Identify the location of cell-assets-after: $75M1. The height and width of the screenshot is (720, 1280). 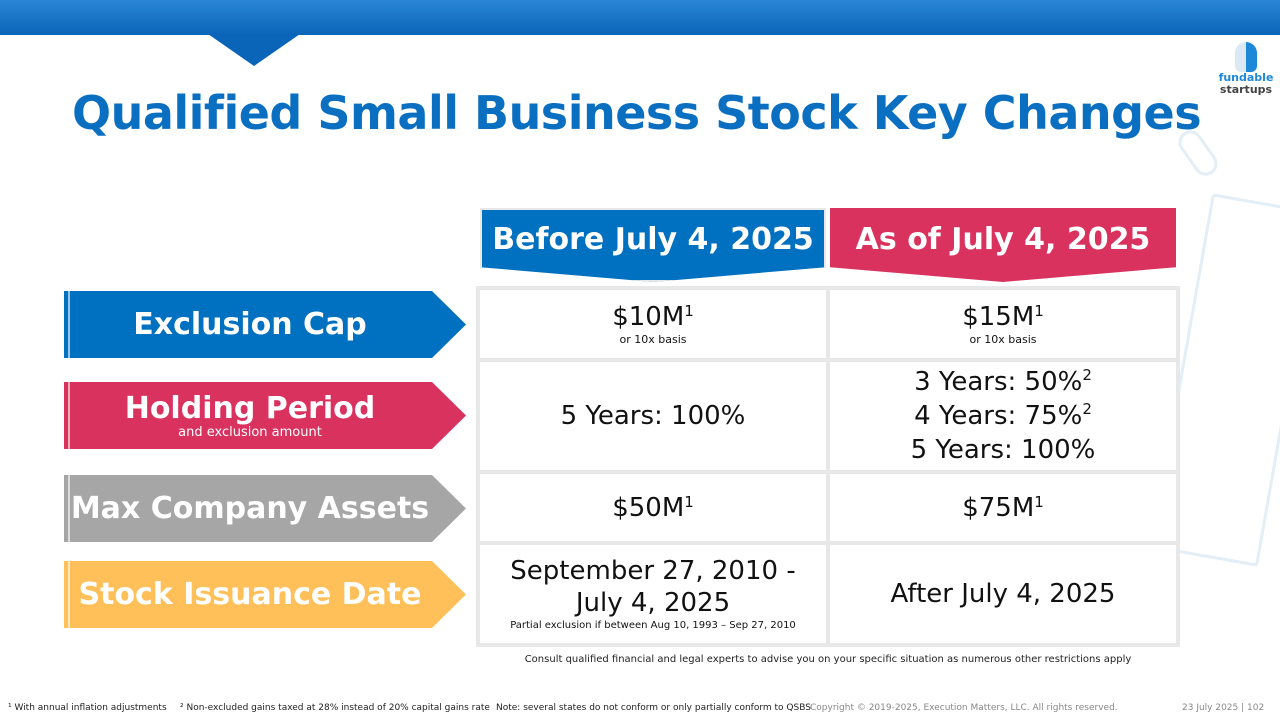
(1003, 507).